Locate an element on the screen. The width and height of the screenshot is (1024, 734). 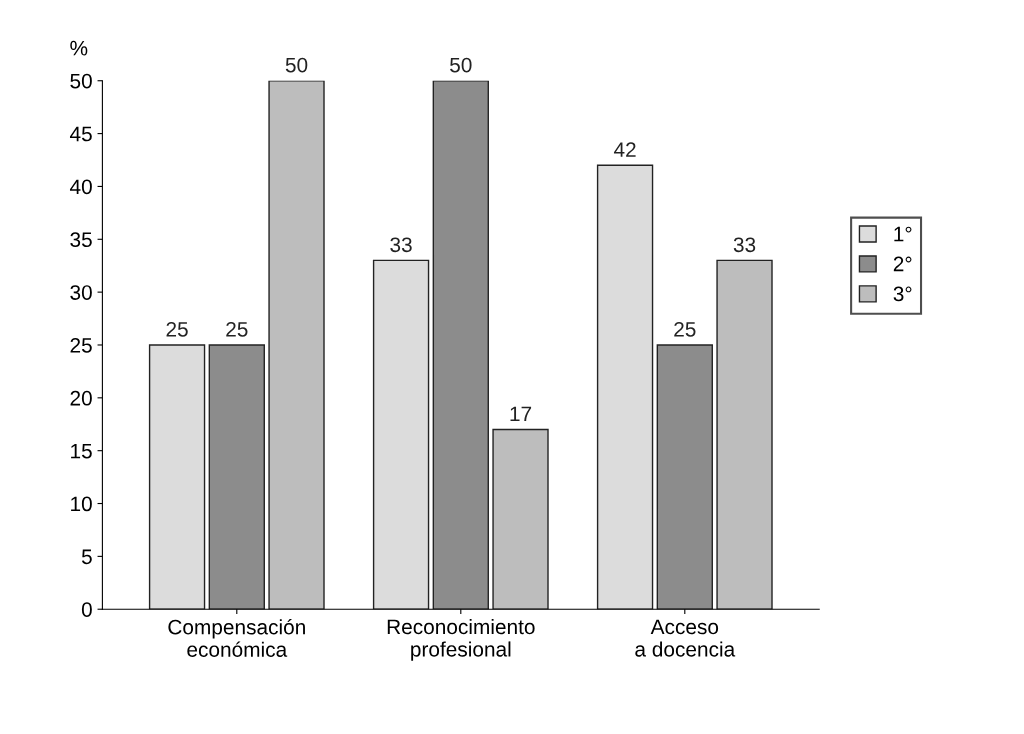
x-tick-label: Acceso a docencia is located at coordinates (685, 638).